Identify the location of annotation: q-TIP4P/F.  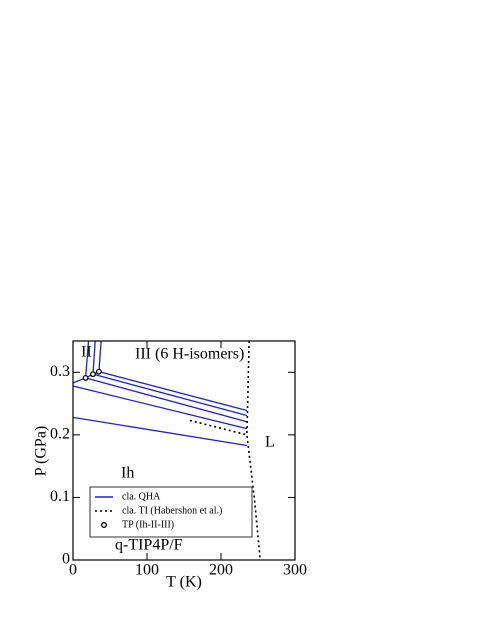
(149, 545).